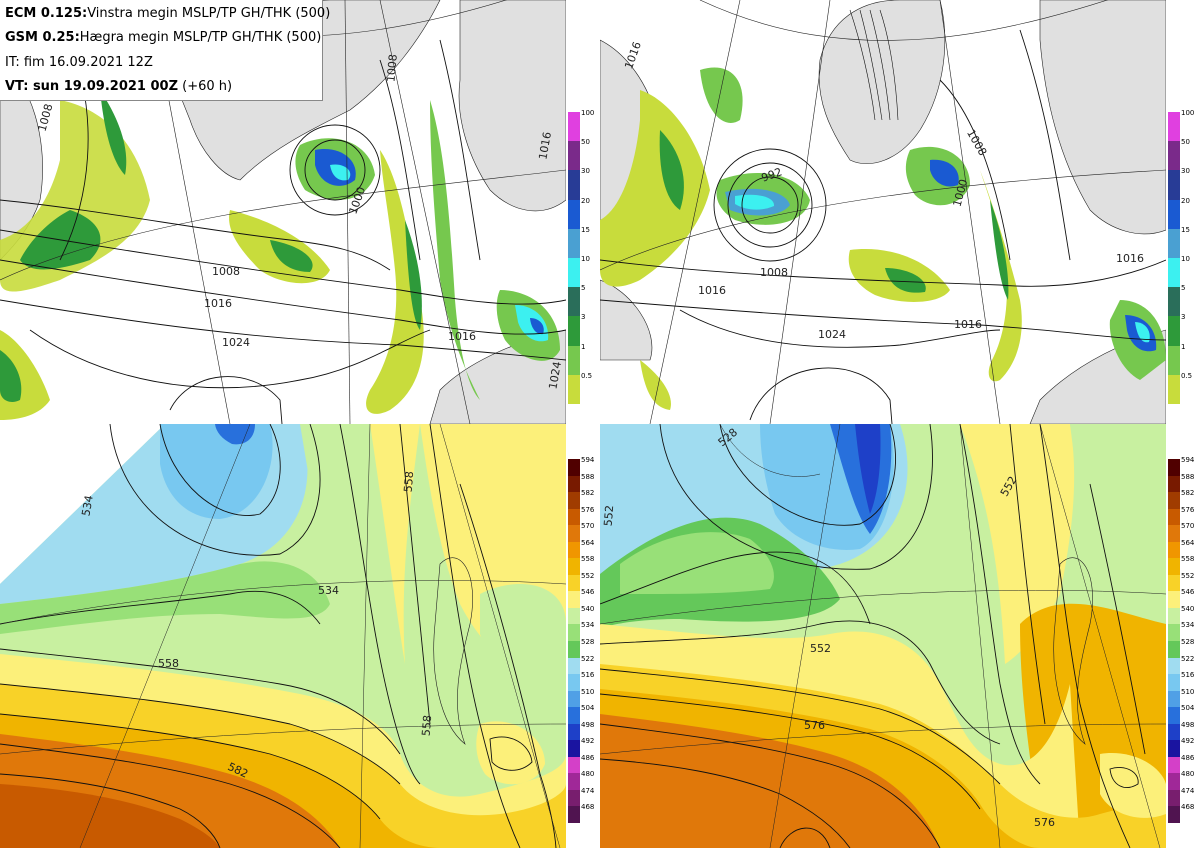 The image size is (1200, 848). What do you see at coordinates (774, 272) in the screenshot?
I see `isobar-label: 1008` at bounding box center [774, 272].